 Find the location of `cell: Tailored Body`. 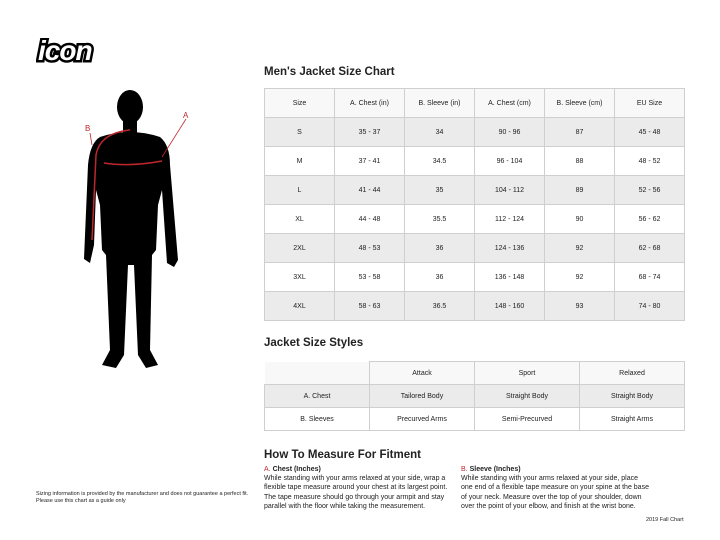

cell: Tailored Body is located at coordinates (422, 396).